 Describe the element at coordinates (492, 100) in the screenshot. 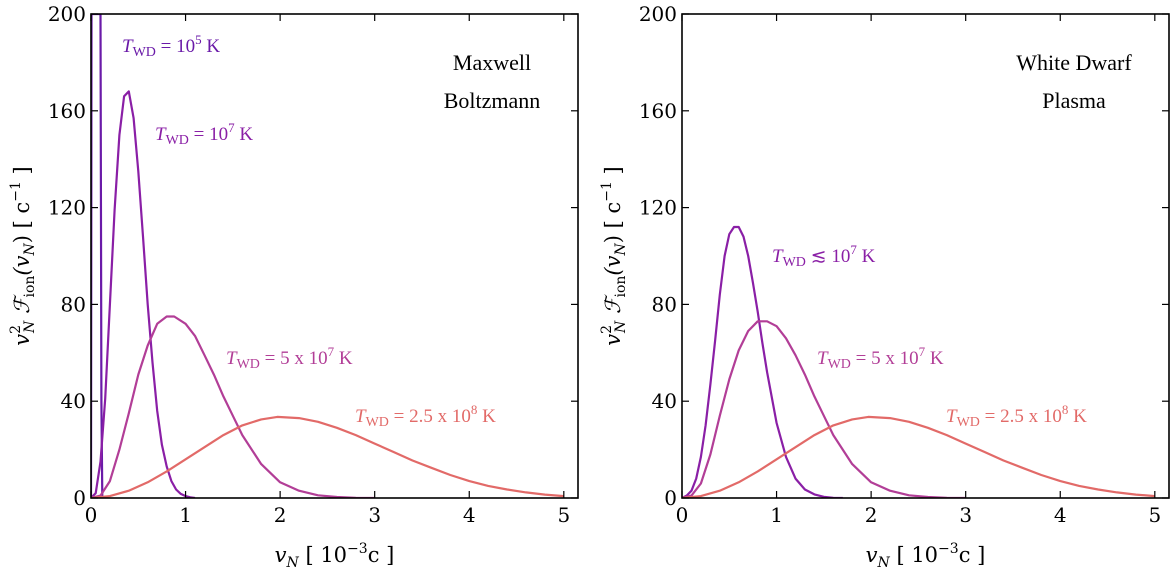

I see `panel-annotation-line: Boltzmann` at that location.